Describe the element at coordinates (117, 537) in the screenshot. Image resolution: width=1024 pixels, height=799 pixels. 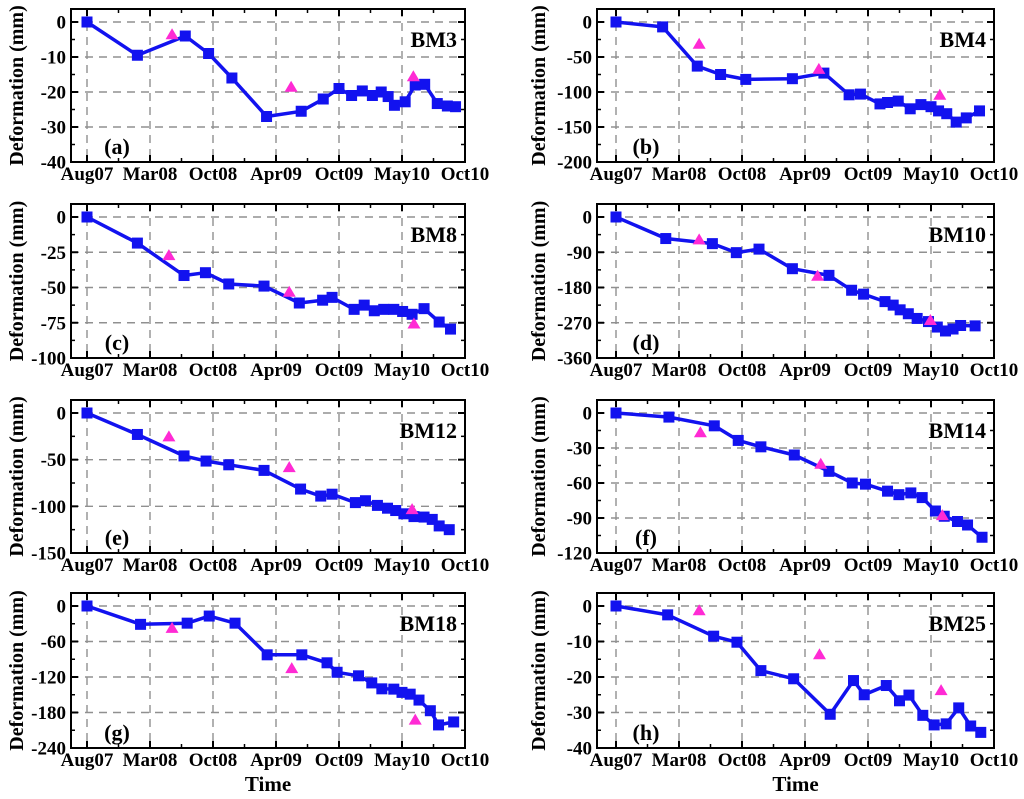
I see `panel-label: (e)` at that location.